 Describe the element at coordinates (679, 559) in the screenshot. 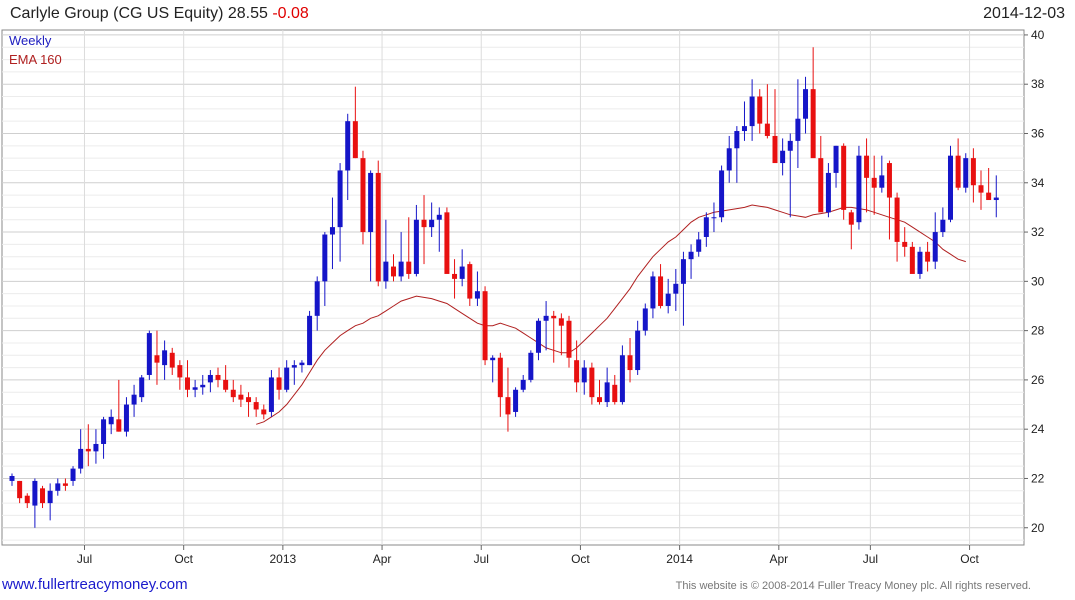

I see `x-tick-label: 2014` at that location.